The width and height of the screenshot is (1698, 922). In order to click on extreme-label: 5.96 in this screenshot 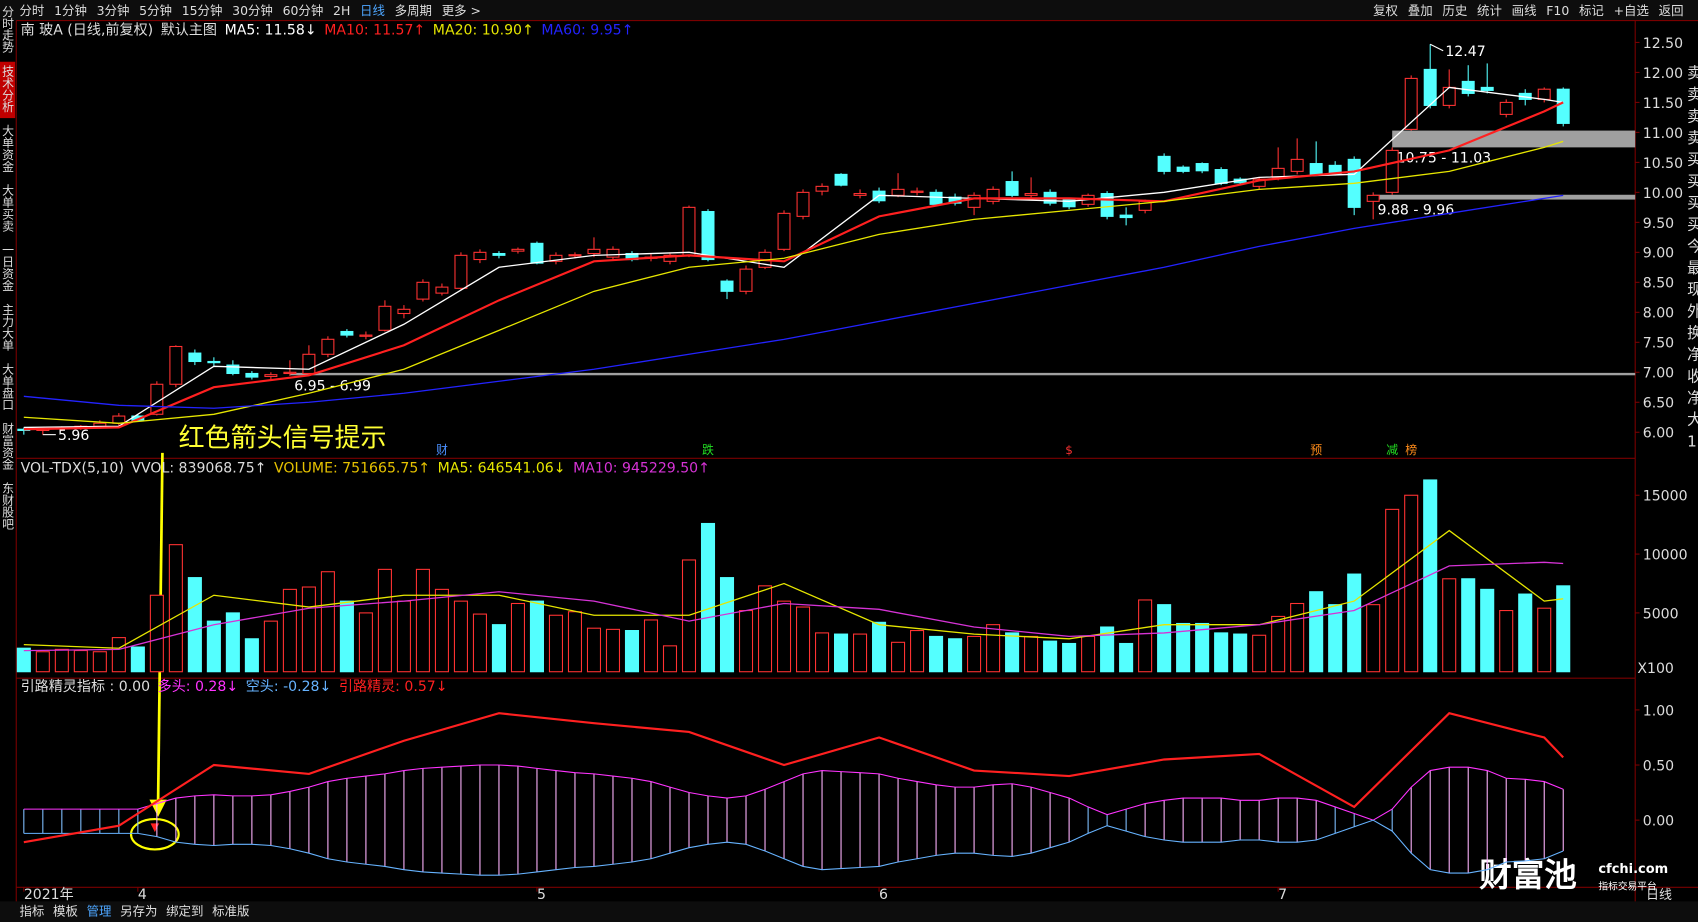, I will do `click(73, 436)`.